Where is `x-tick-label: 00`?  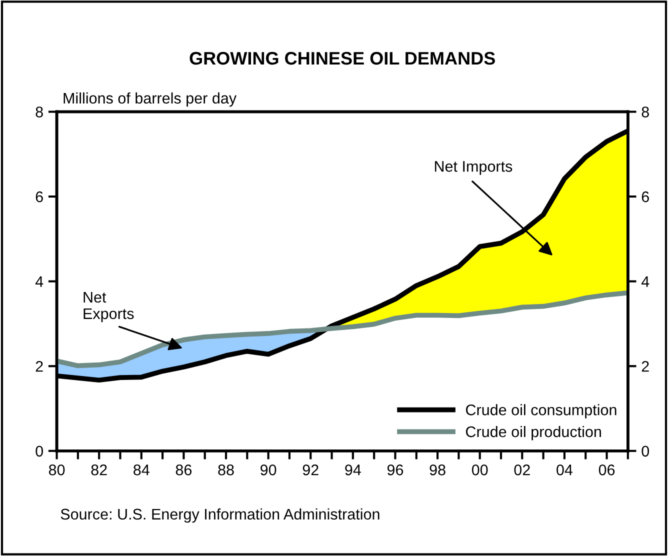
x-tick-label: 00 is located at coordinates (480, 470).